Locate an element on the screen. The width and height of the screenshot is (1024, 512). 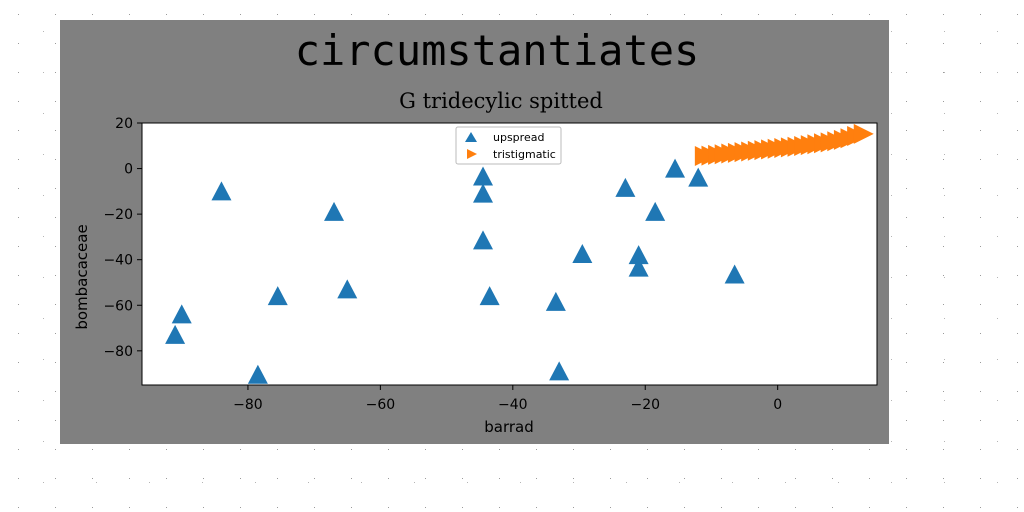
x-tick-label: −60 is located at coordinates (381, 405).